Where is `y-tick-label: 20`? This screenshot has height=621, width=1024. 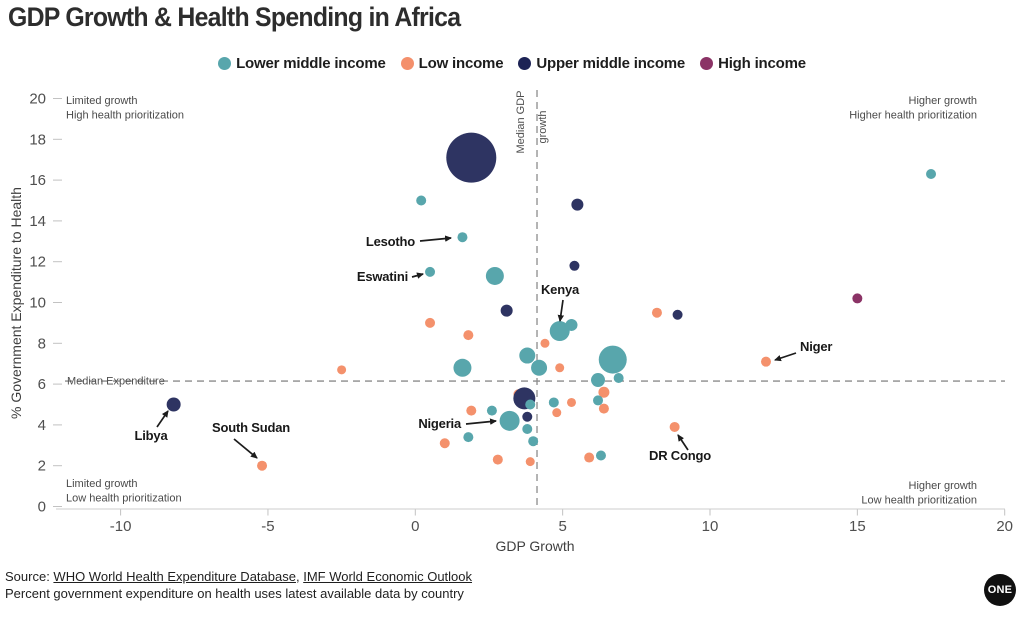 y-tick-label: 20 is located at coordinates (37, 99).